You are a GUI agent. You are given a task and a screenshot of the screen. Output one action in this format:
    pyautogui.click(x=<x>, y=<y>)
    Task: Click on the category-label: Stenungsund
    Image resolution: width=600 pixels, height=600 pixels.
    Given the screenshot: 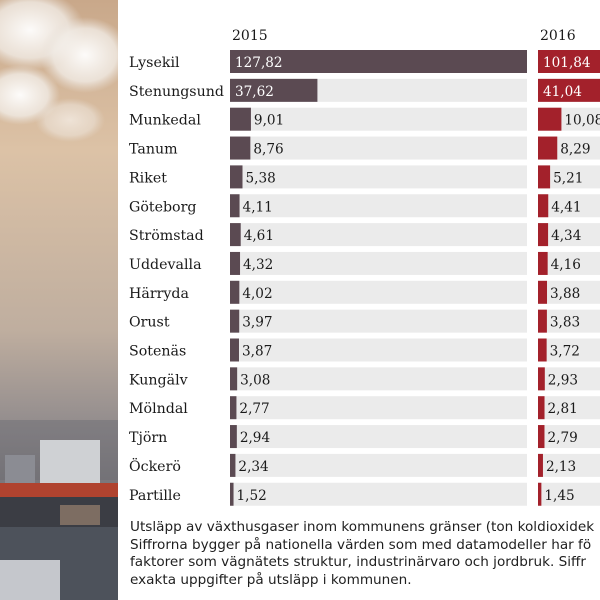 What is the action you would take?
    pyautogui.click(x=176, y=92)
    